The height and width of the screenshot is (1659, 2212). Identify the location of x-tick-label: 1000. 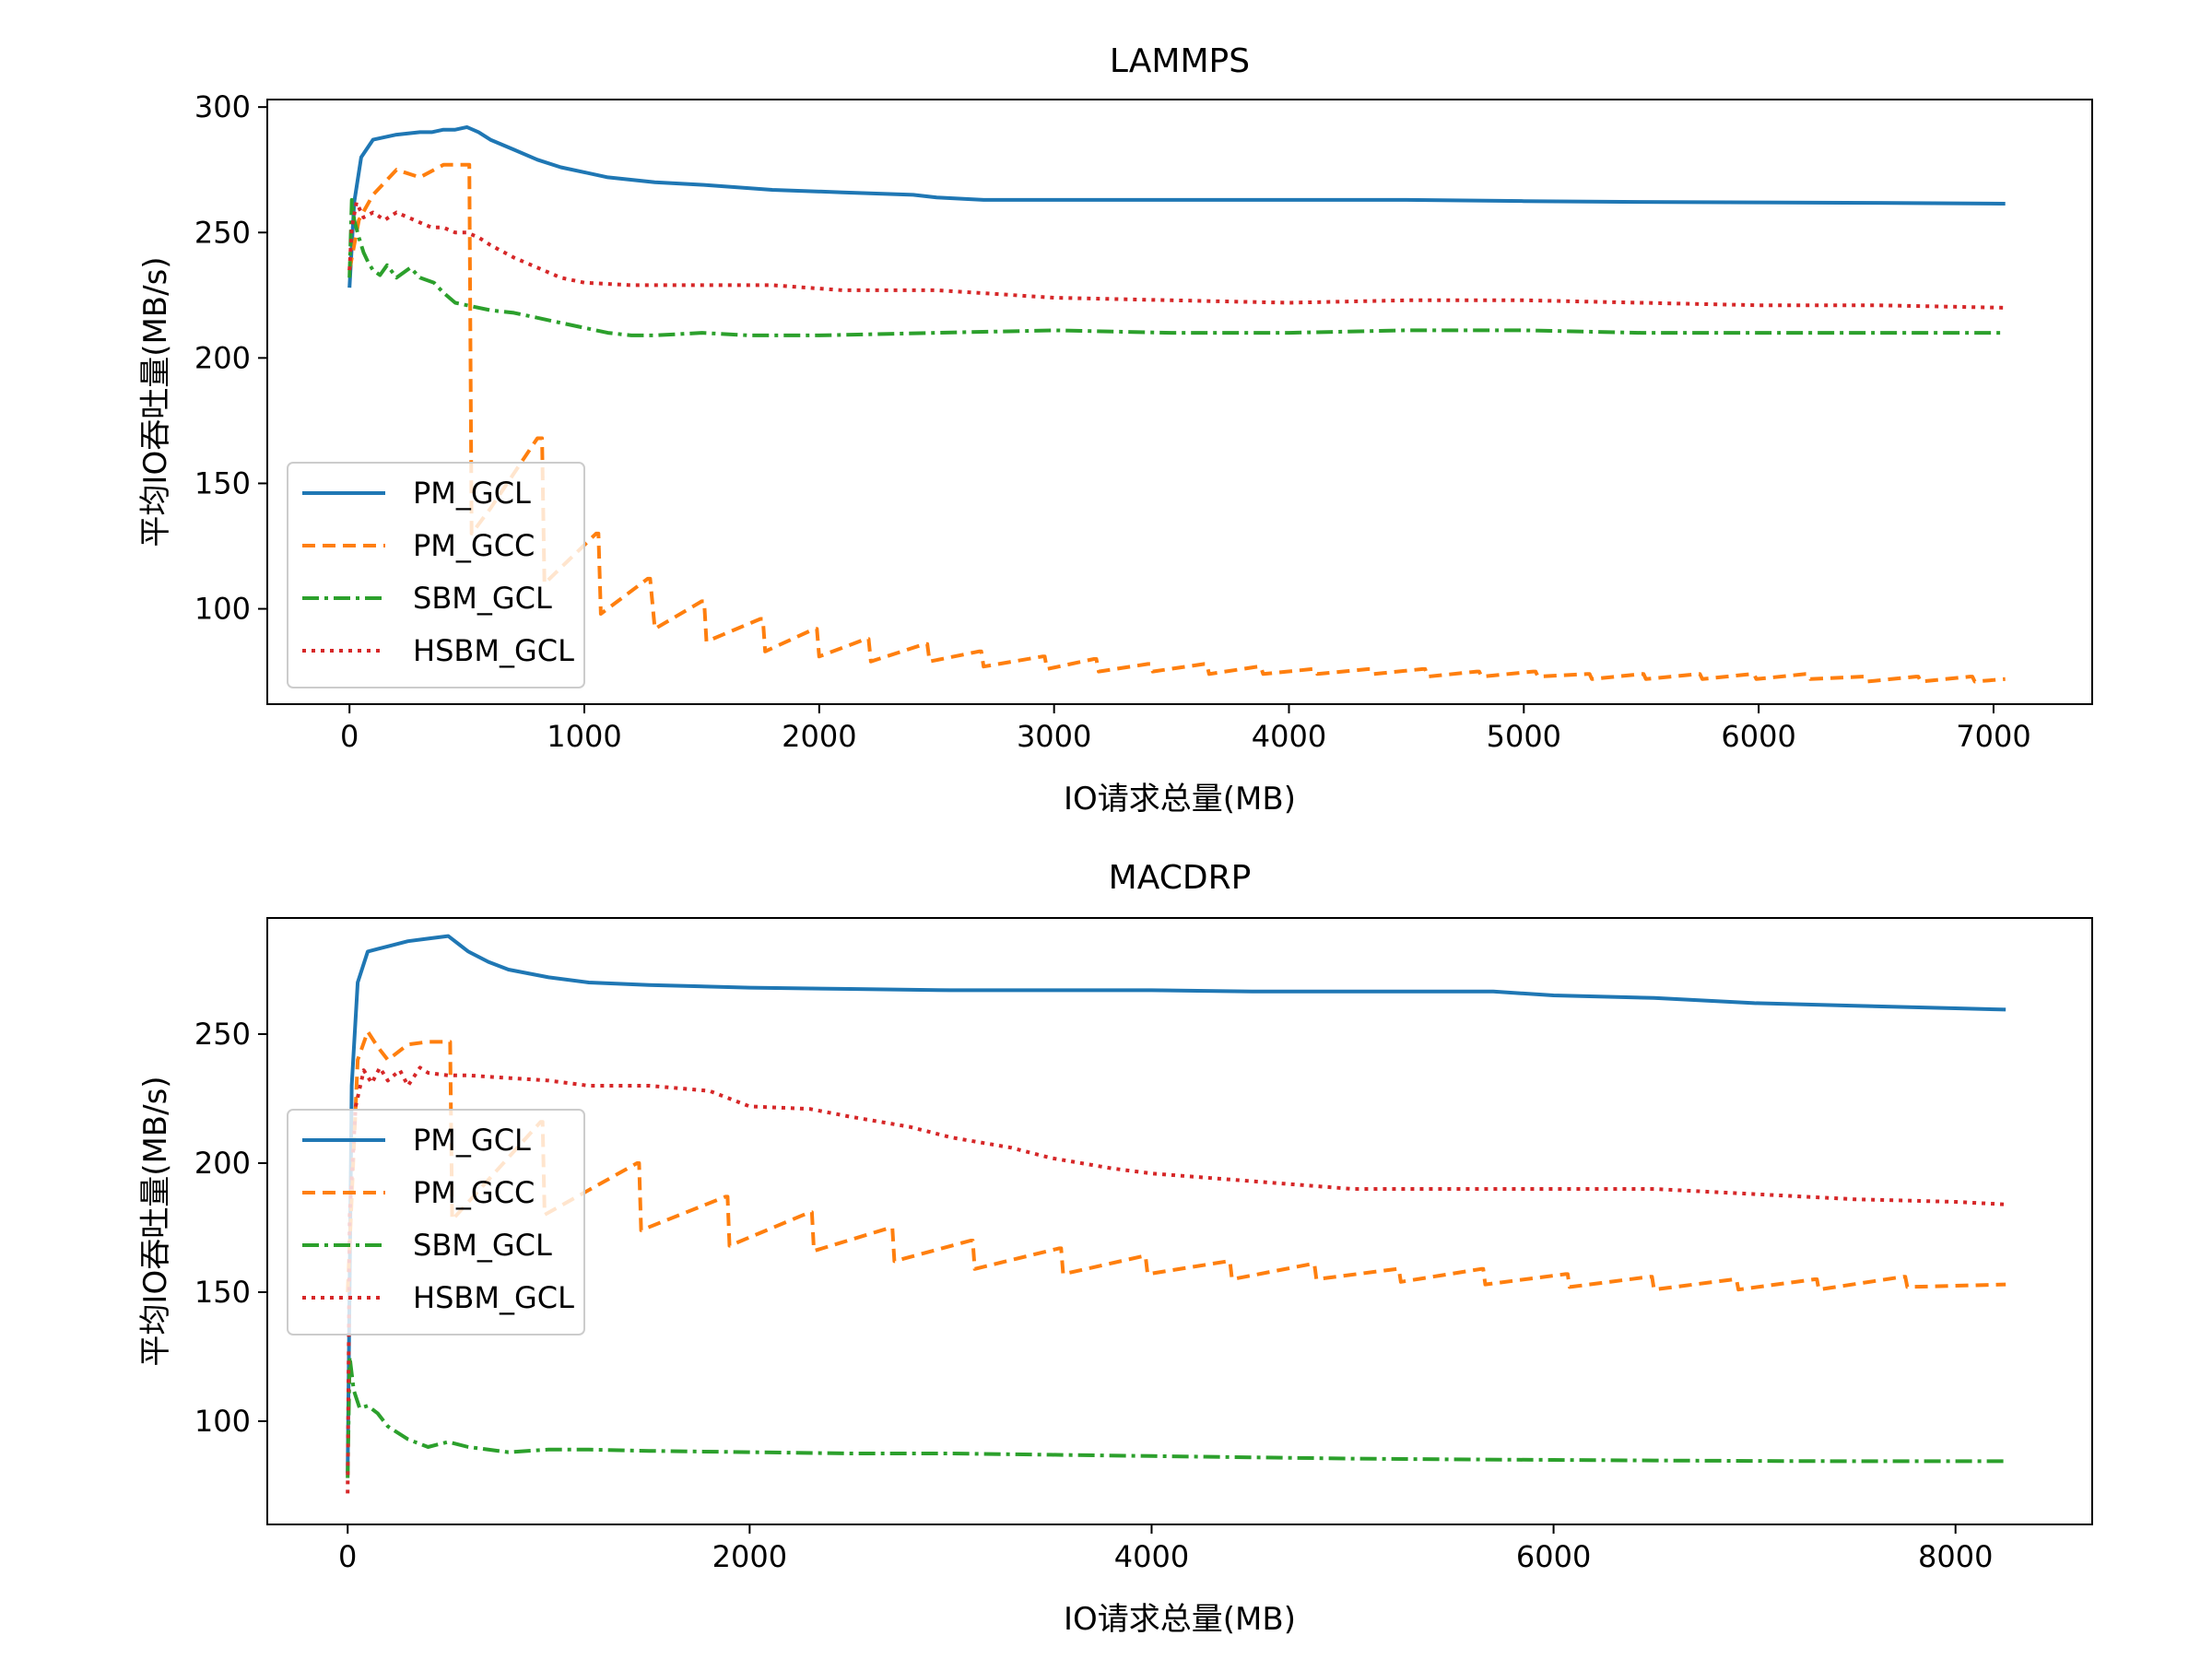
(584, 736).